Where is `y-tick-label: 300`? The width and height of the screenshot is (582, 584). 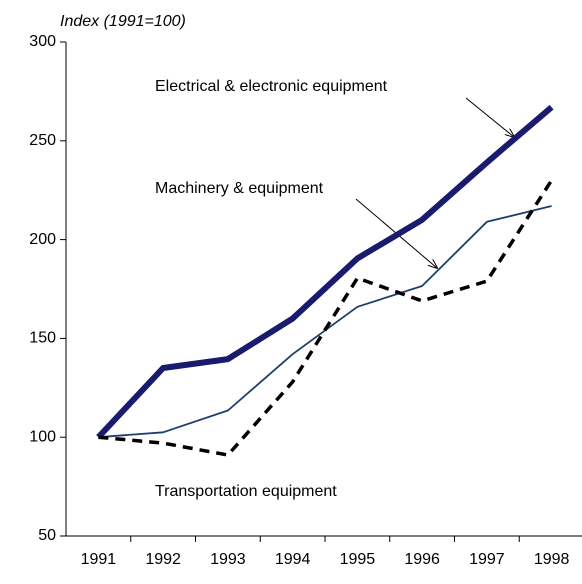
y-tick-label: 300 is located at coordinates (42, 41).